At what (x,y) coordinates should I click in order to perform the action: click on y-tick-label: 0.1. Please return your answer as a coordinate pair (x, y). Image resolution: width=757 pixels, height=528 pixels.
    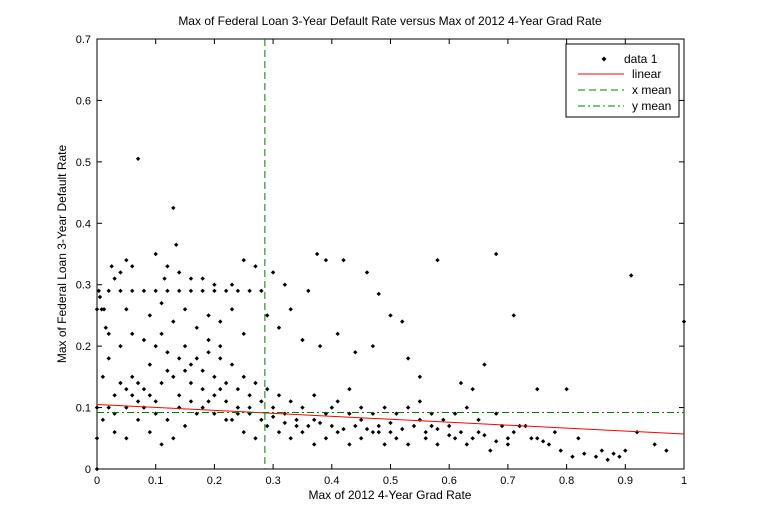
    Looking at the image, I should click on (83, 409).